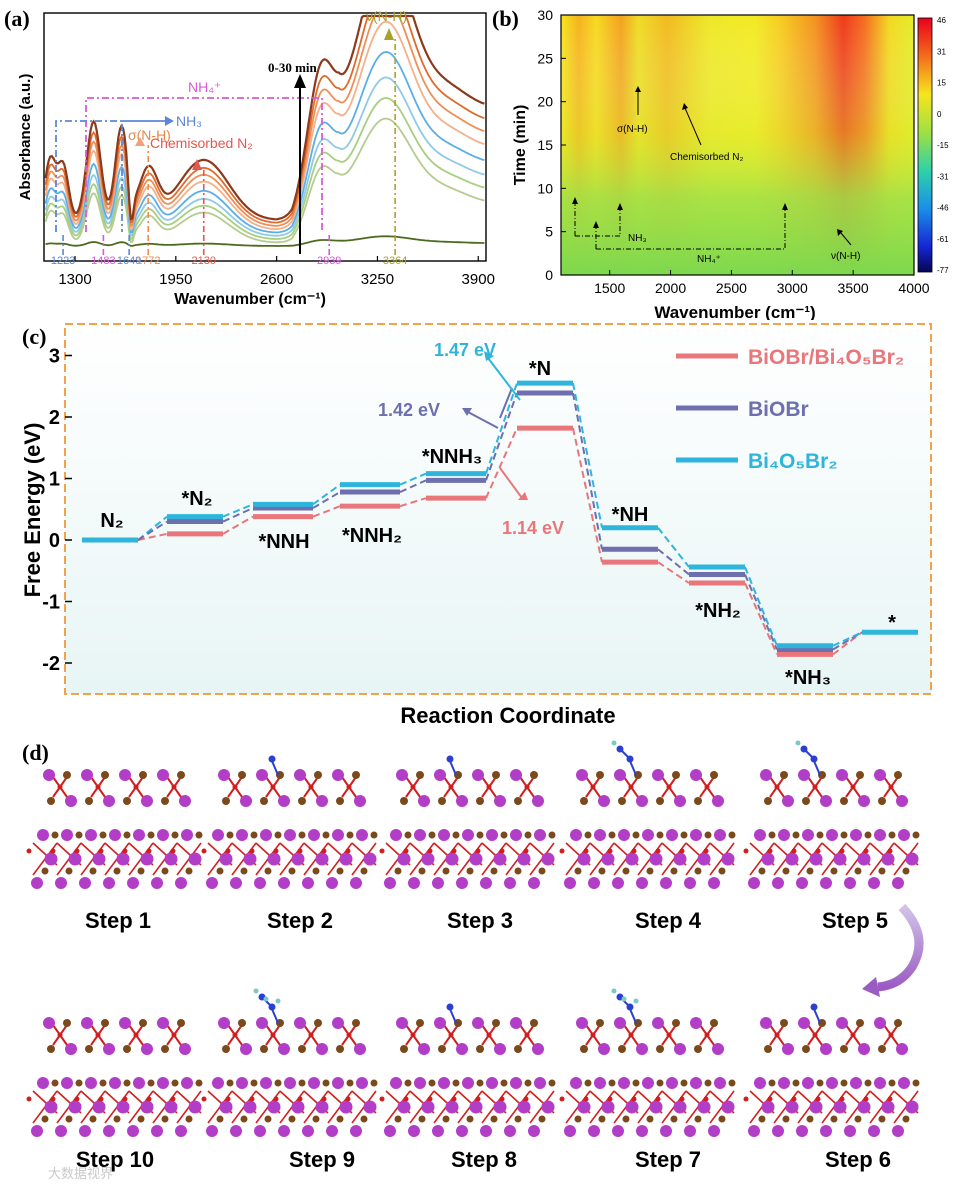 This screenshot has height=1187, width=969. What do you see at coordinates (395, 261) in the screenshot?
I see `peak-label-3364: 3364` at bounding box center [395, 261].